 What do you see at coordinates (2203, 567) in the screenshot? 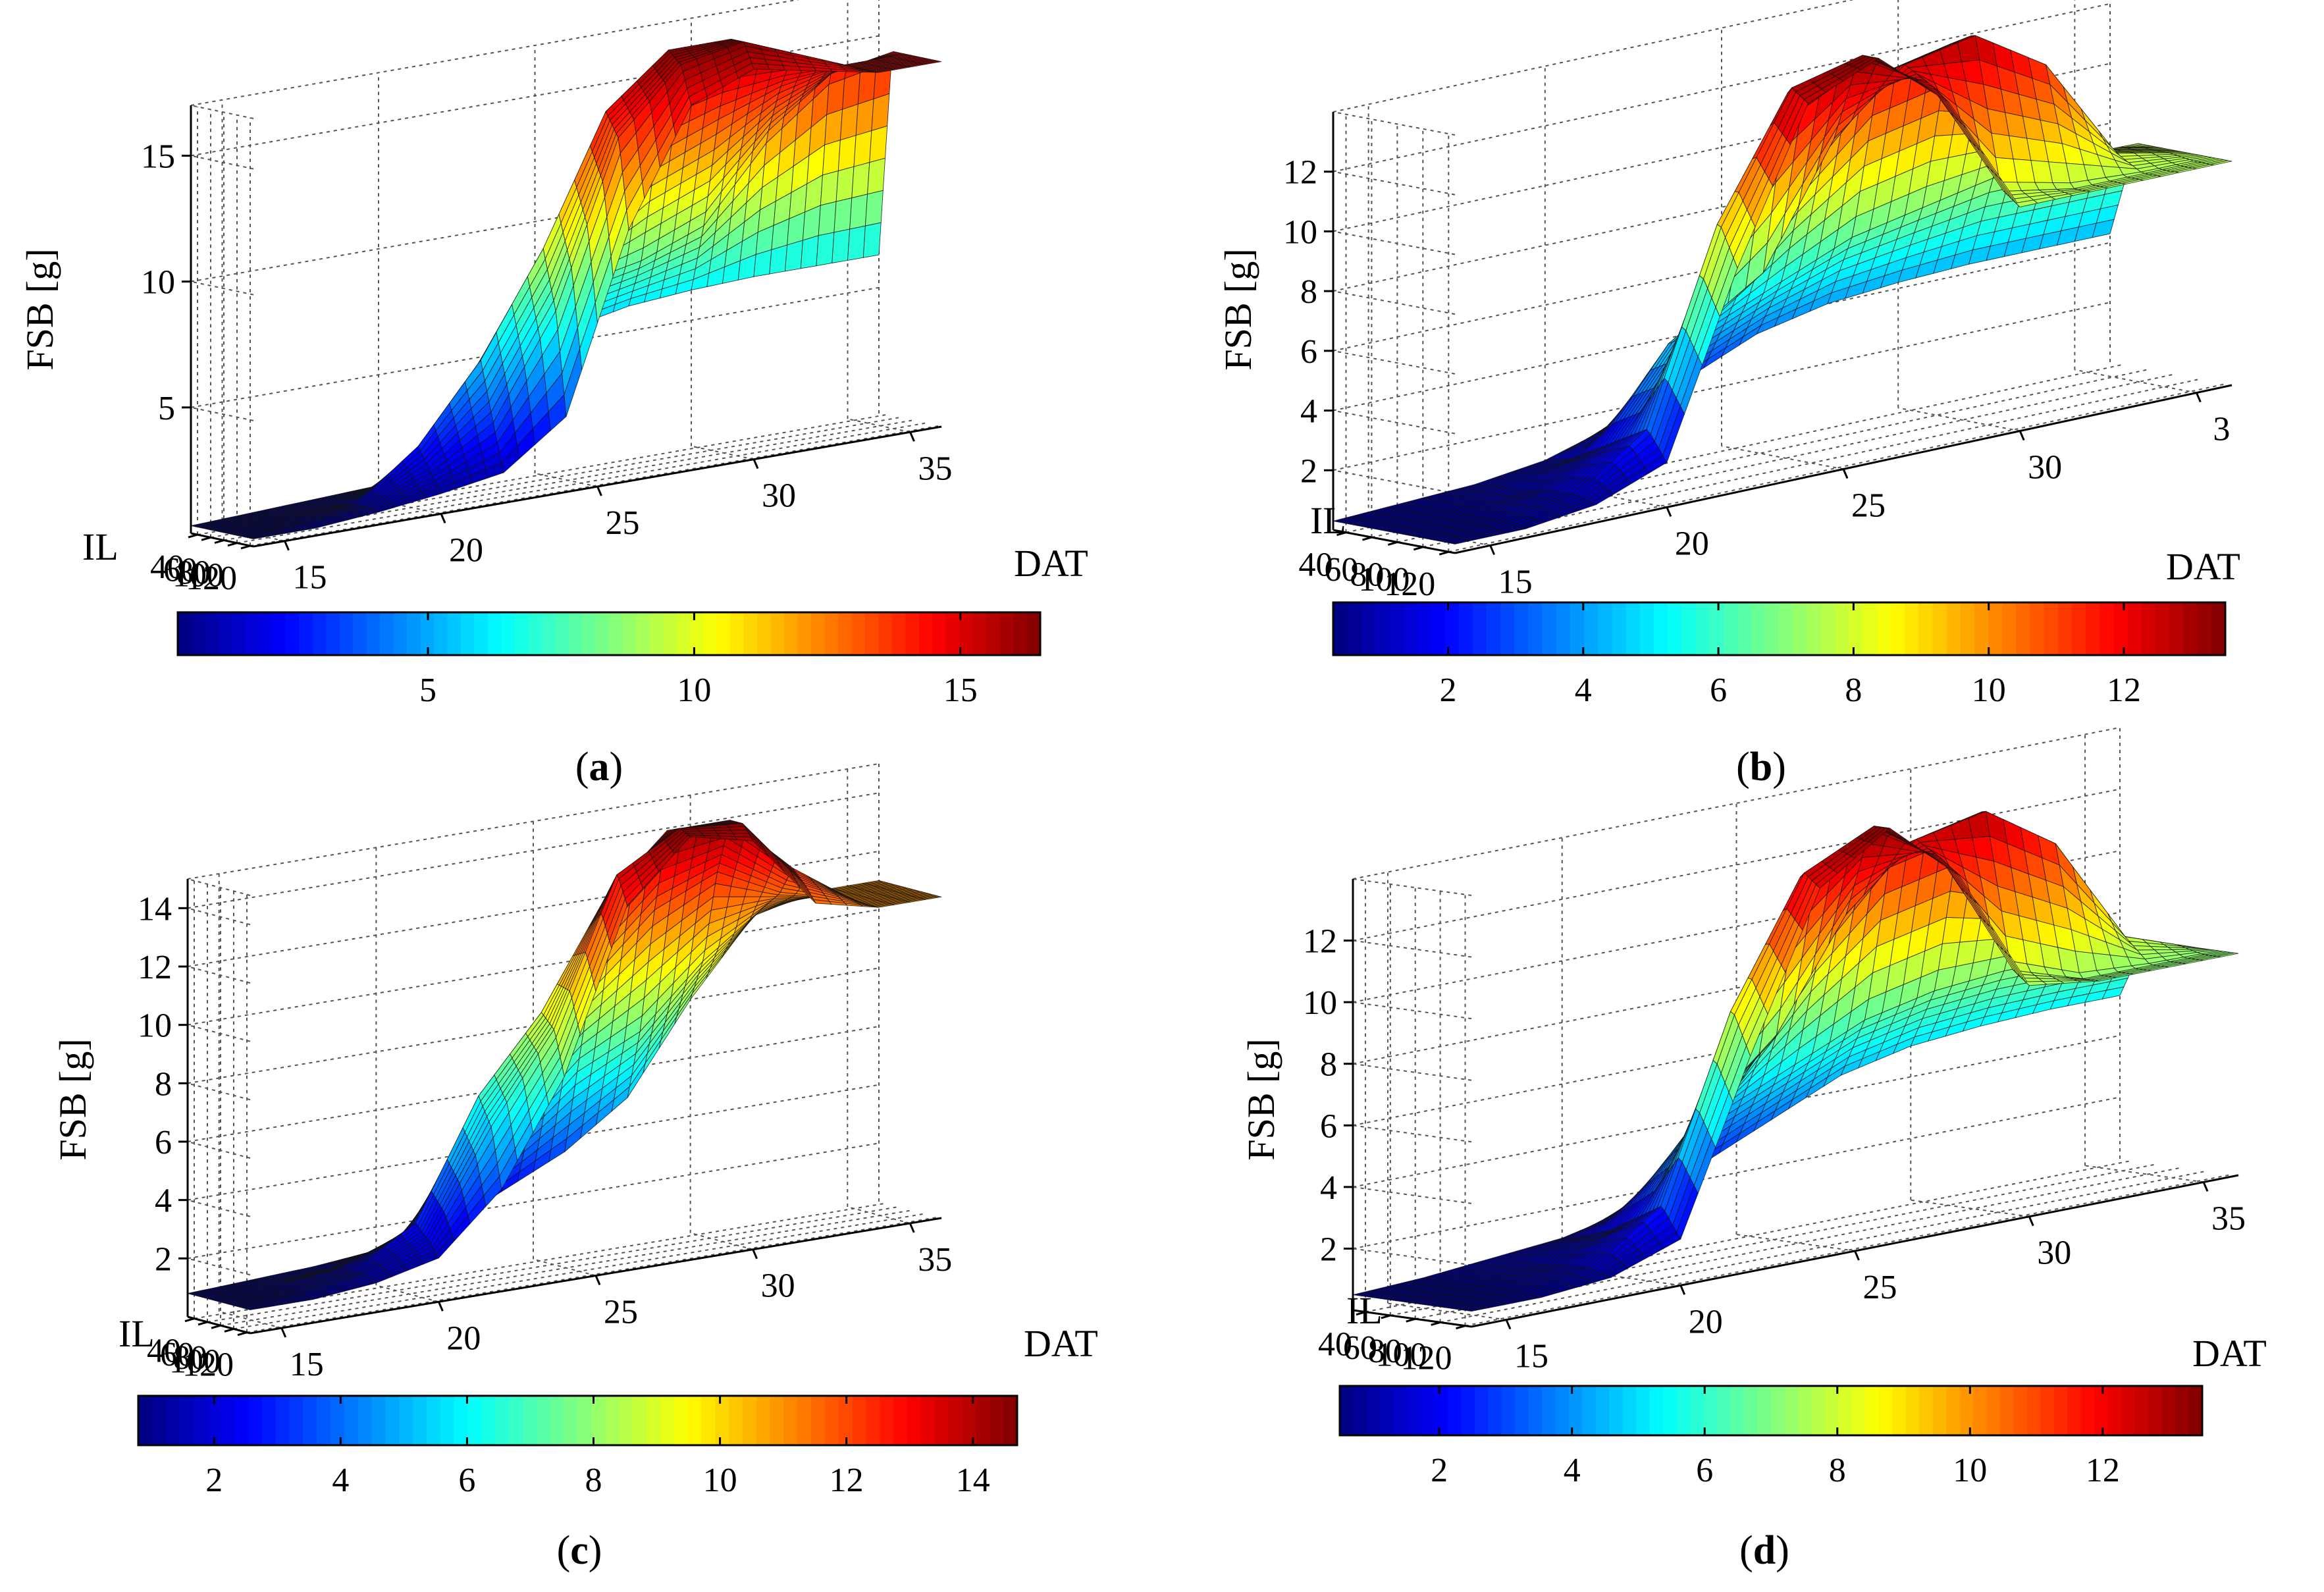
I see `panel-b-x-axis-label: DAT` at bounding box center [2203, 567].